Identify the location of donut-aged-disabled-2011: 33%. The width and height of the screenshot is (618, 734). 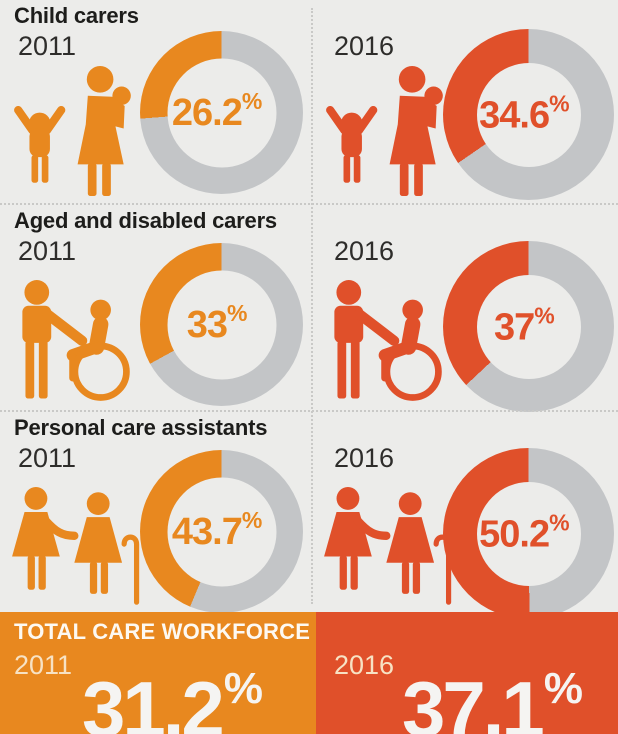
(221, 324).